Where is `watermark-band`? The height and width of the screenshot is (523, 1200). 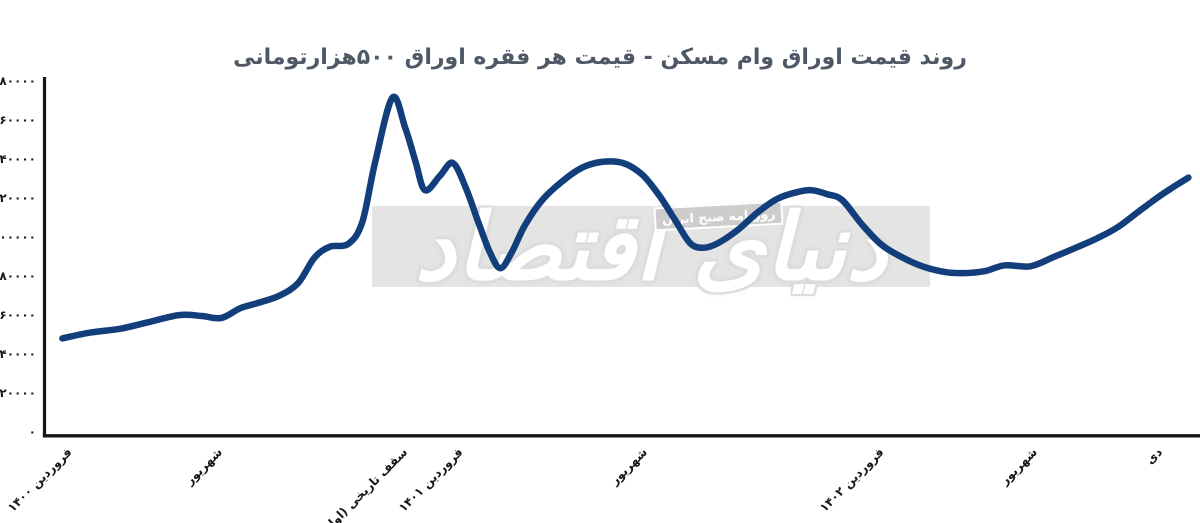
watermark-band is located at coordinates (651, 246).